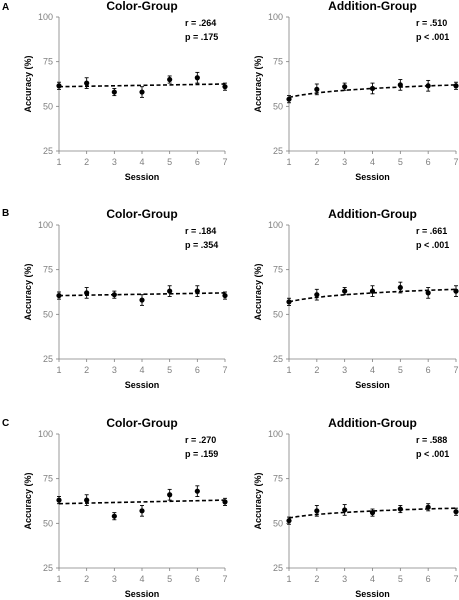 This screenshot has height=600, width=459. What do you see at coordinates (431, 23) in the screenshot?
I see `stat-annotation: r = .510` at bounding box center [431, 23].